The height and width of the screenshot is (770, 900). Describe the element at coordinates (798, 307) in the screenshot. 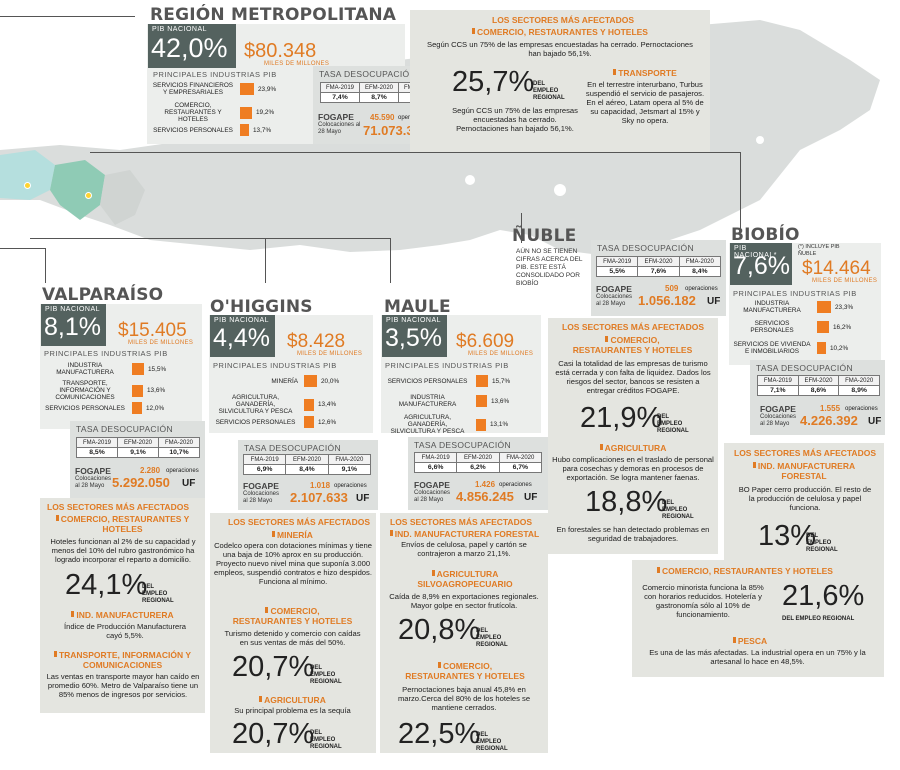

I see `biobio-ind-0: INDUSTRIA MANUFACTURERA 23,3%` at that location.